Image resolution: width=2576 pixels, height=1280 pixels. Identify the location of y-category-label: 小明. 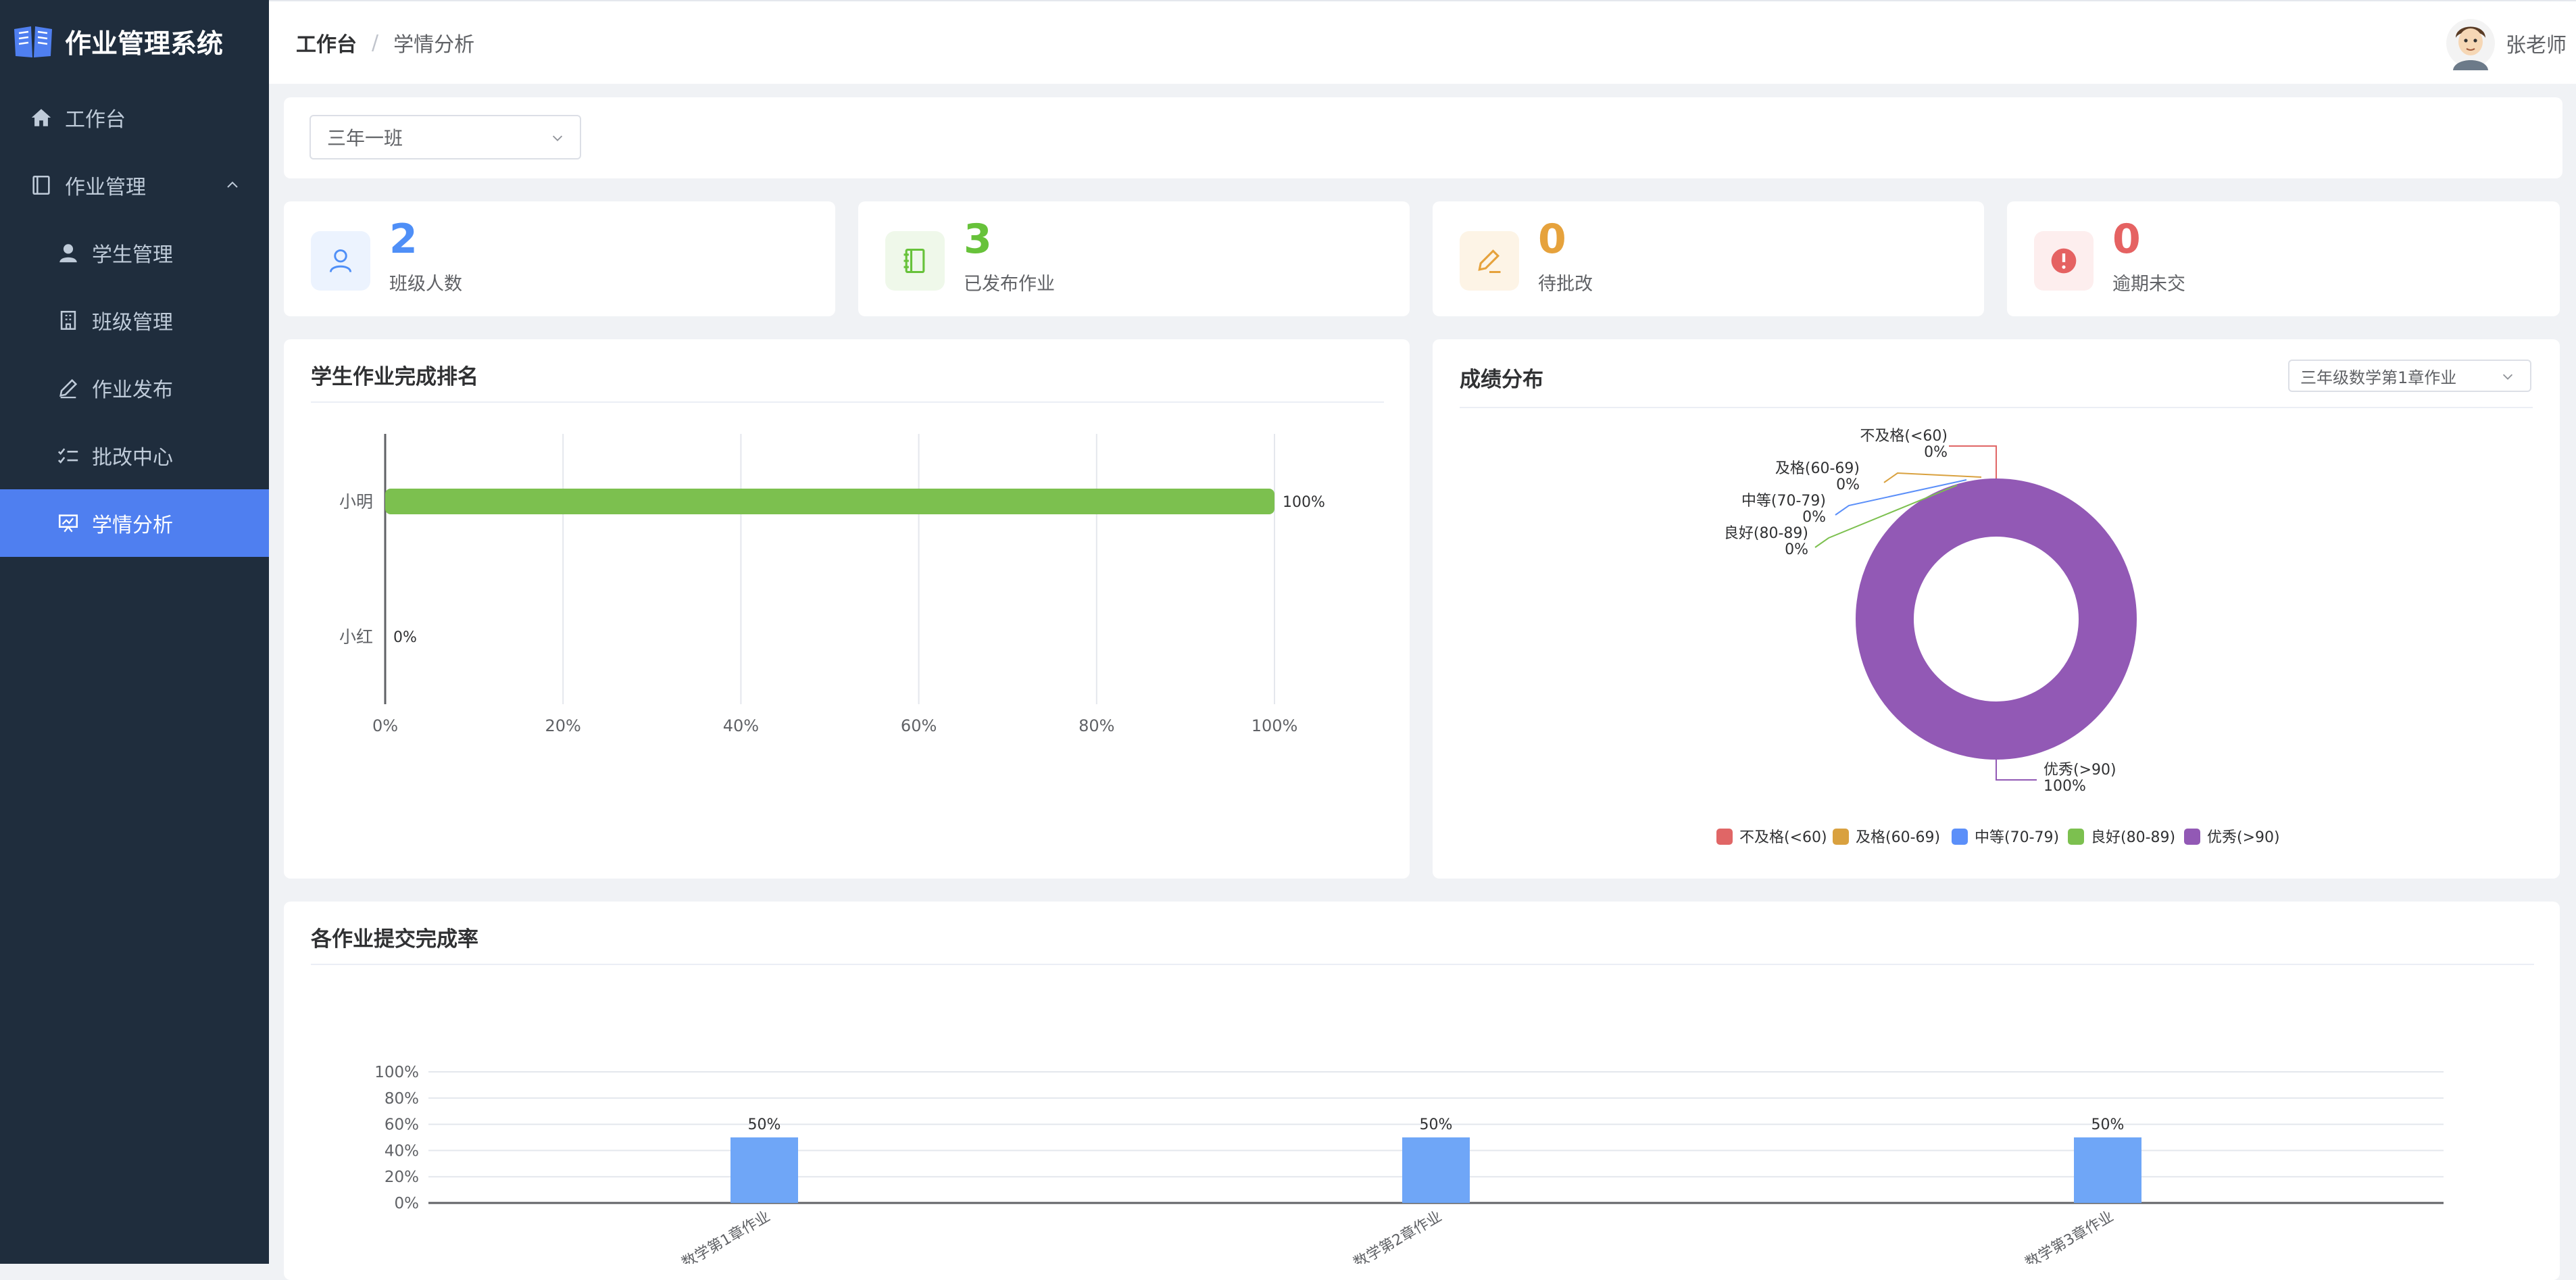
(356, 502).